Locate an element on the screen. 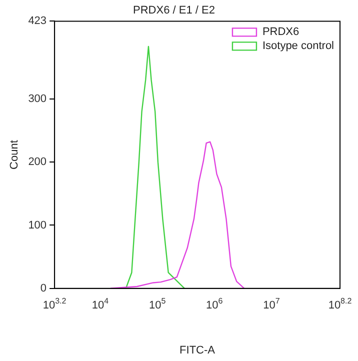 The width and height of the screenshot is (358, 361). y-axis-title: Count is located at coordinates (14, 155).